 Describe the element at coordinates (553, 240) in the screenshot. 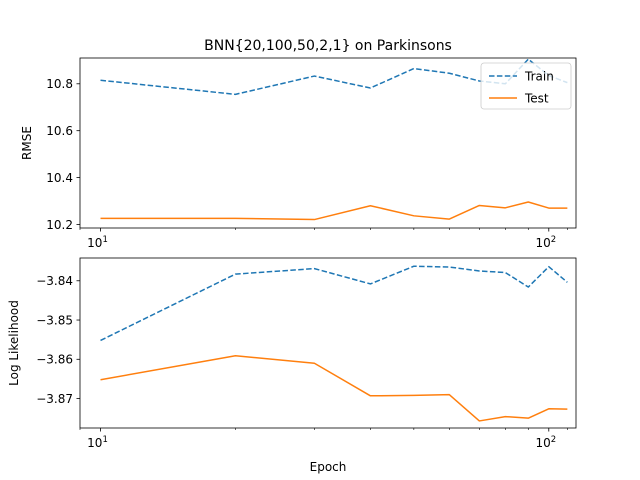

I see `chart-1-xtick-exponent: 2` at that location.